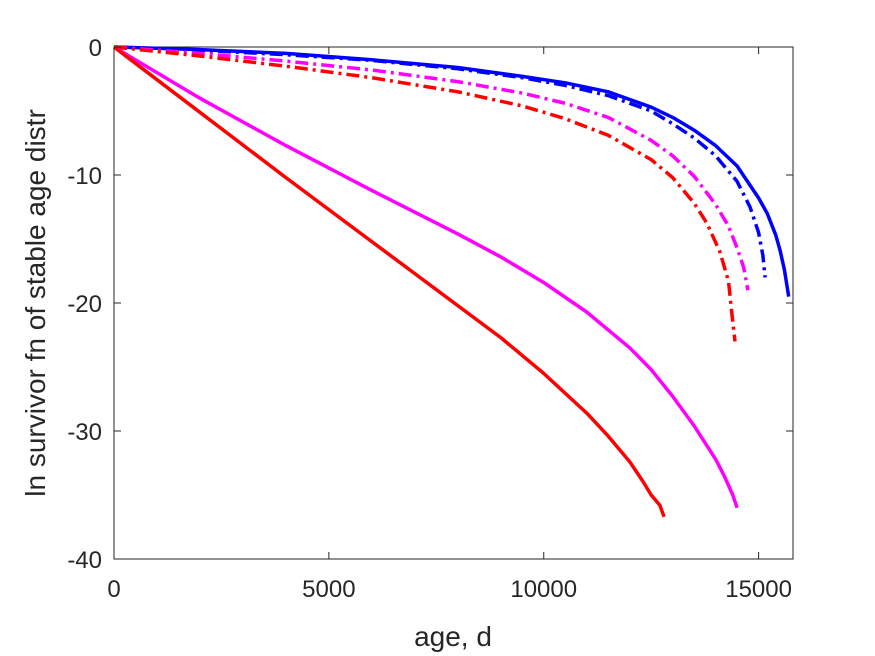 The image size is (875, 656). I want to click on y-axis-label: ln survivor fn of stable age distr, so click(35, 303).